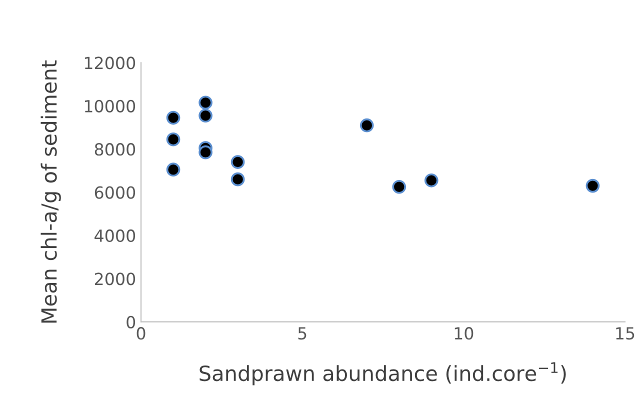 This screenshot has height=418, width=641. What do you see at coordinates (141, 333) in the screenshot?
I see `x-tick-label: 0` at bounding box center [141, 333].